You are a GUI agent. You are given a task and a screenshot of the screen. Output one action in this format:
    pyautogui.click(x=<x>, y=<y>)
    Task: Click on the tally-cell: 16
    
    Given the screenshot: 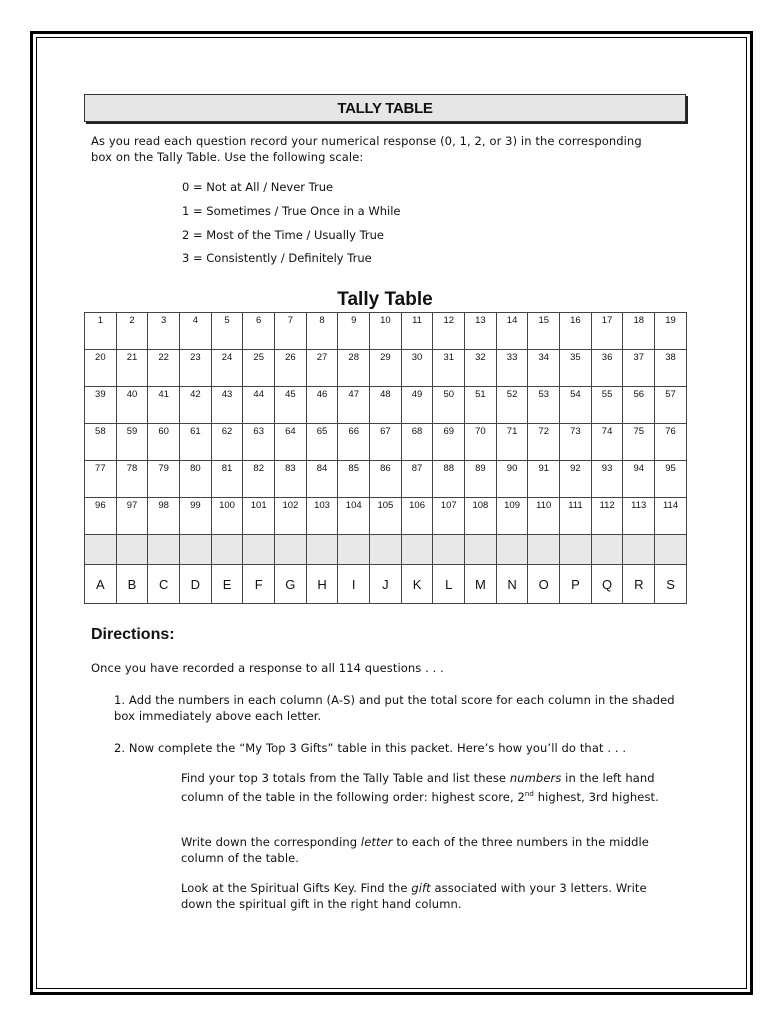 What is the action you would take?
    pyautogui.click(x=575, y=331)
    